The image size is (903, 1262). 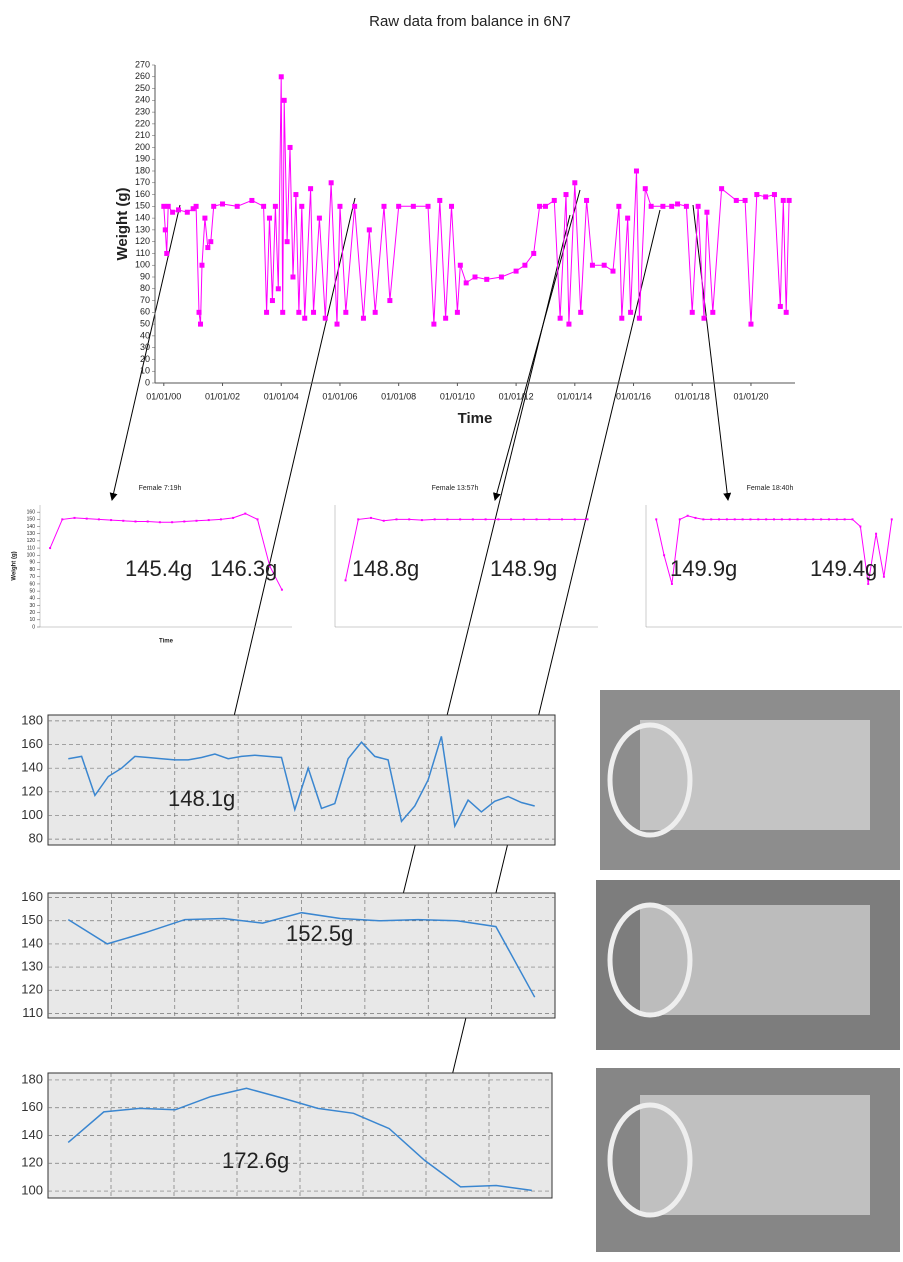 I want to click on annotation: 152.5g, so click(x=319, y=933).